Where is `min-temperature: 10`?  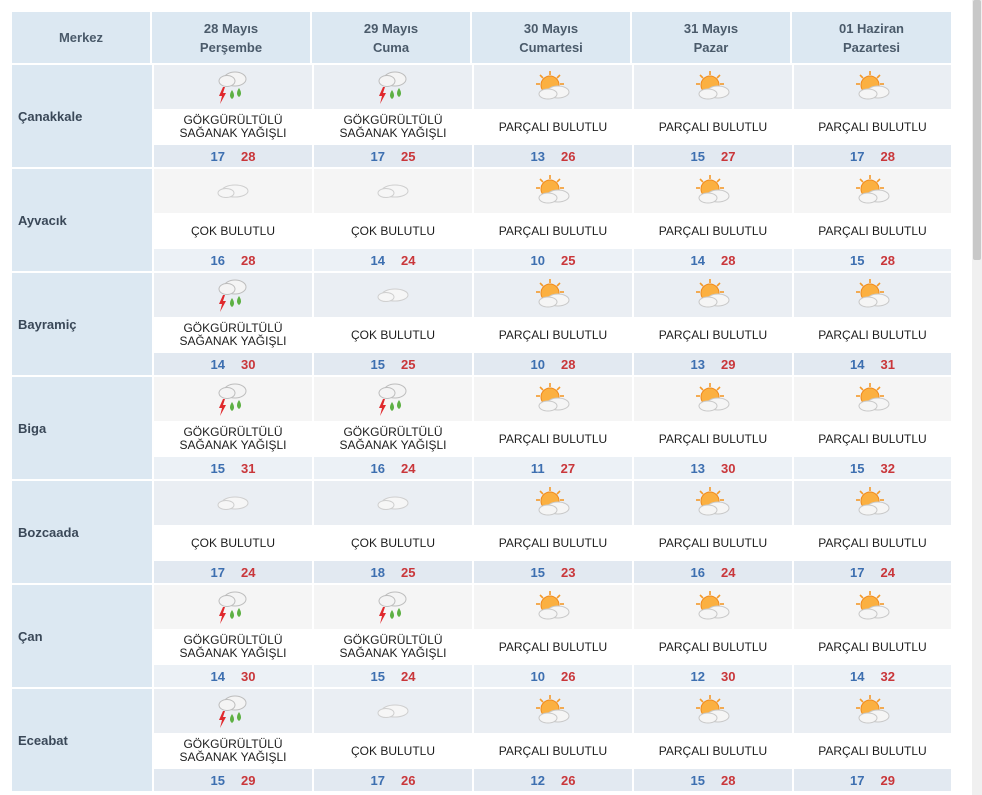
min-temperature: 10 is located at coordinates (537, 364).